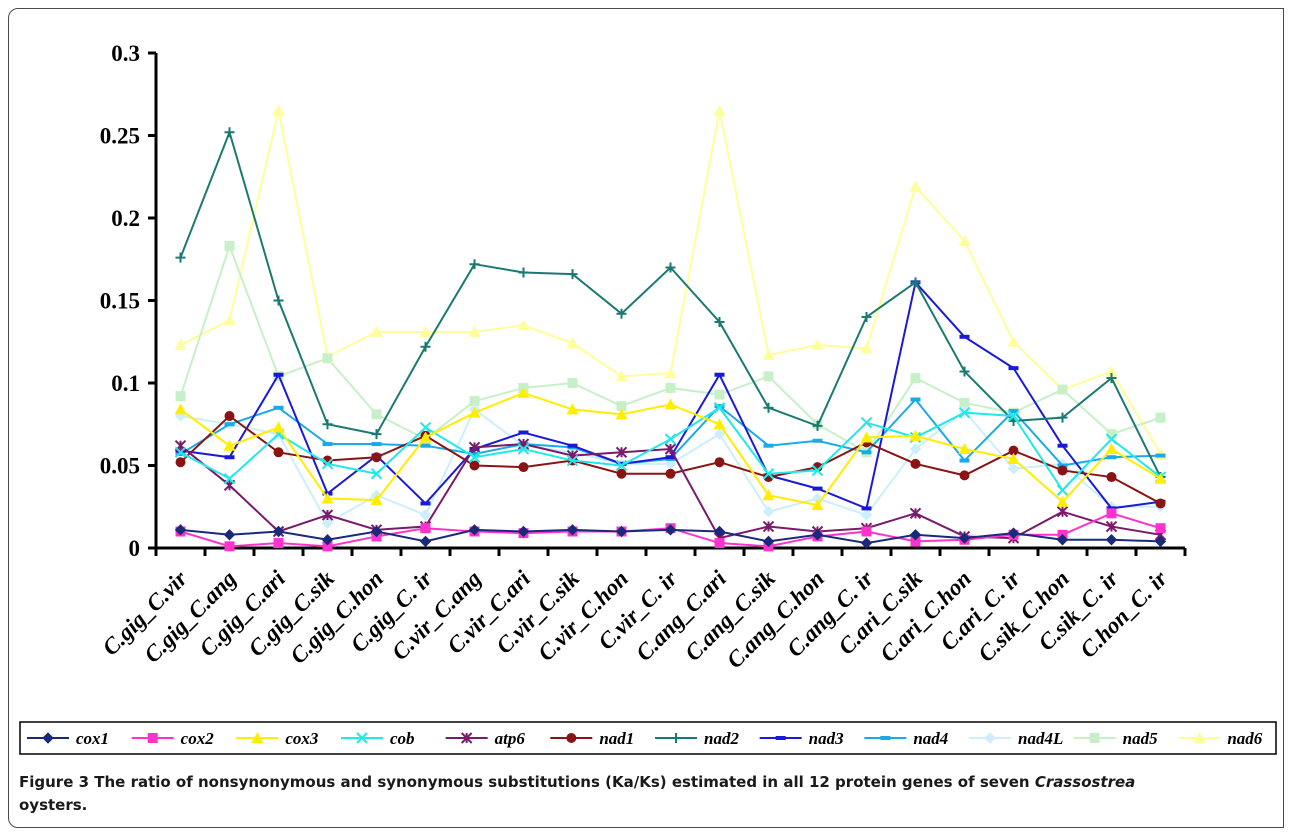 The height and width of the screenshot is (834, 1290). What do you see at coordinates (1085, 782) in the screenshot?
I see `caption-genus: Crassostrea` at bounding box center [1085, 782].